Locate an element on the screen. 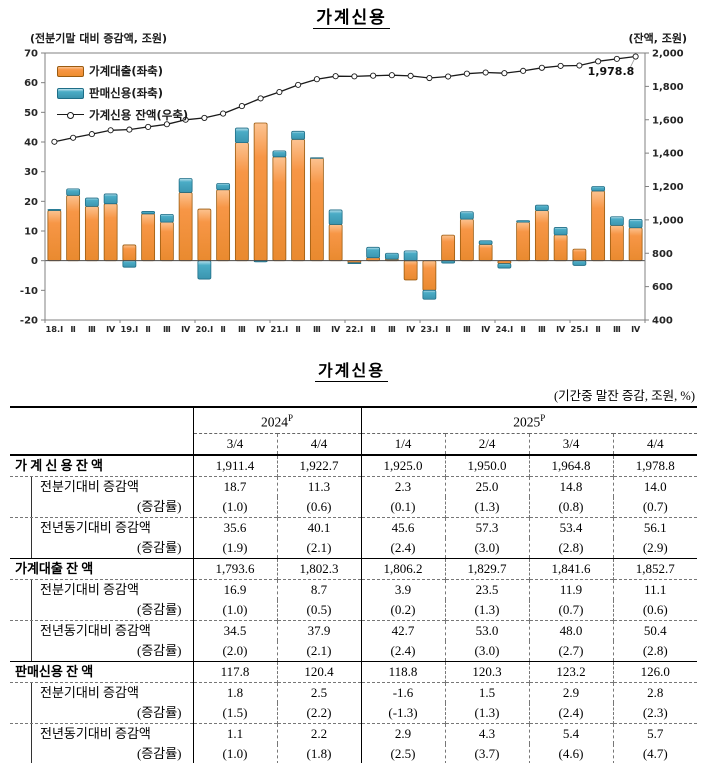 This screenshot has width=703, height=763. right-axis-title: (잔액, 조원) is located at coordinates (657, 38).